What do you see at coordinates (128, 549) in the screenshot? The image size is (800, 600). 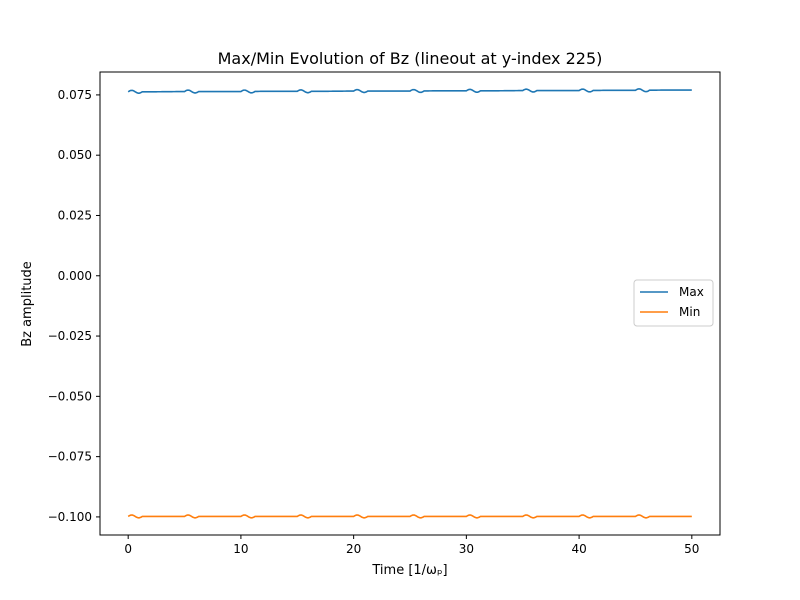 I see `x-tick-label: 0` at bounding box center [128, 549].